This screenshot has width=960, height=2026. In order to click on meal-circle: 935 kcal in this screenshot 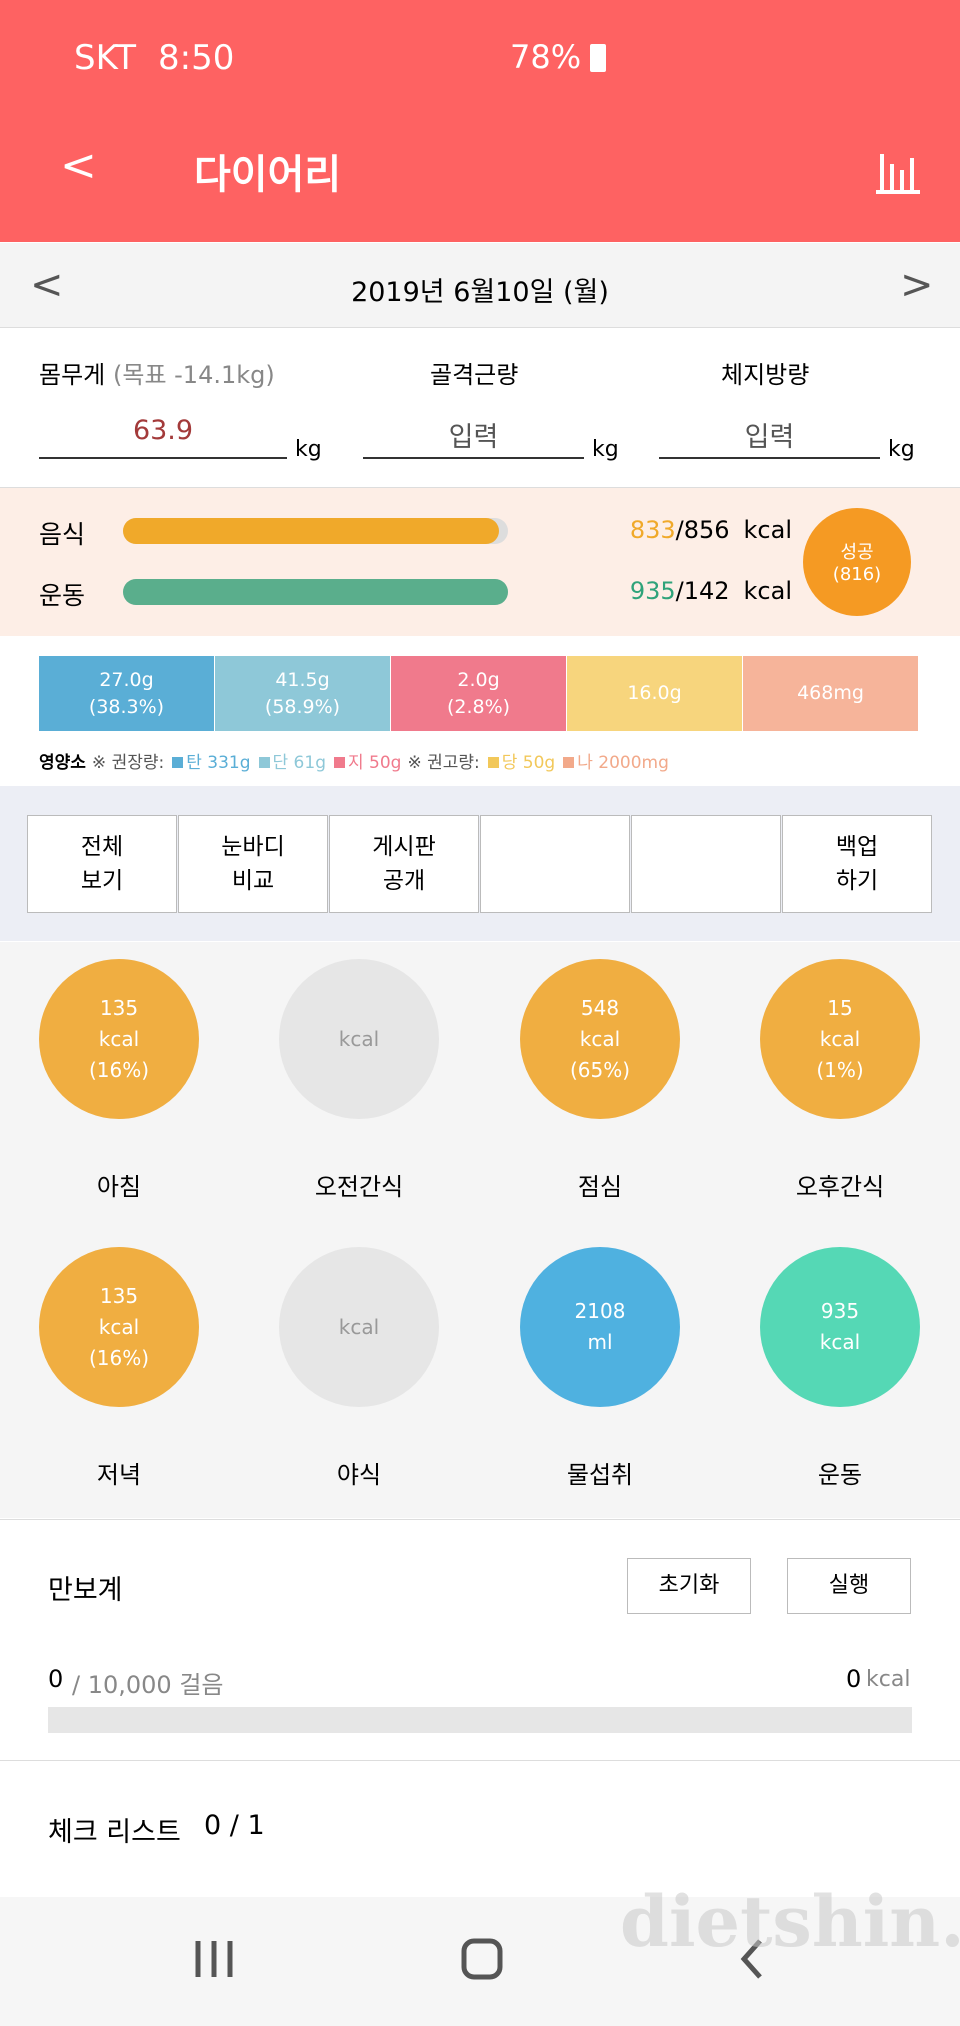, I will do `click(840, 1327)`.